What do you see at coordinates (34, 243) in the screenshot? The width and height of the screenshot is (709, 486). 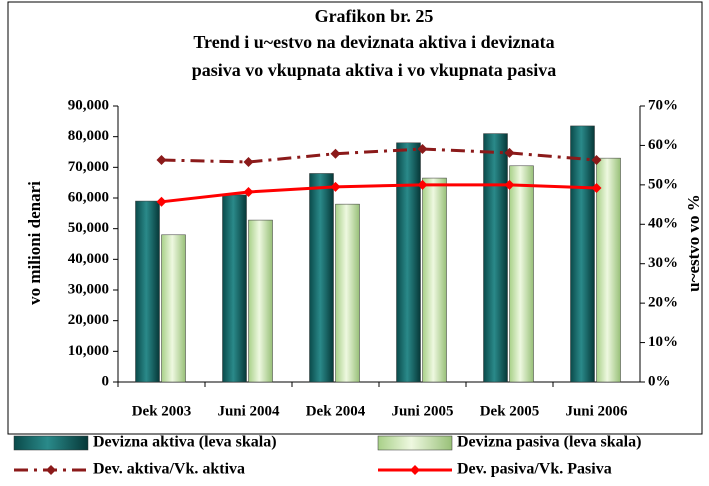 I see `y-axis-label: vo milioni denari` at bounding box center [34, 243].